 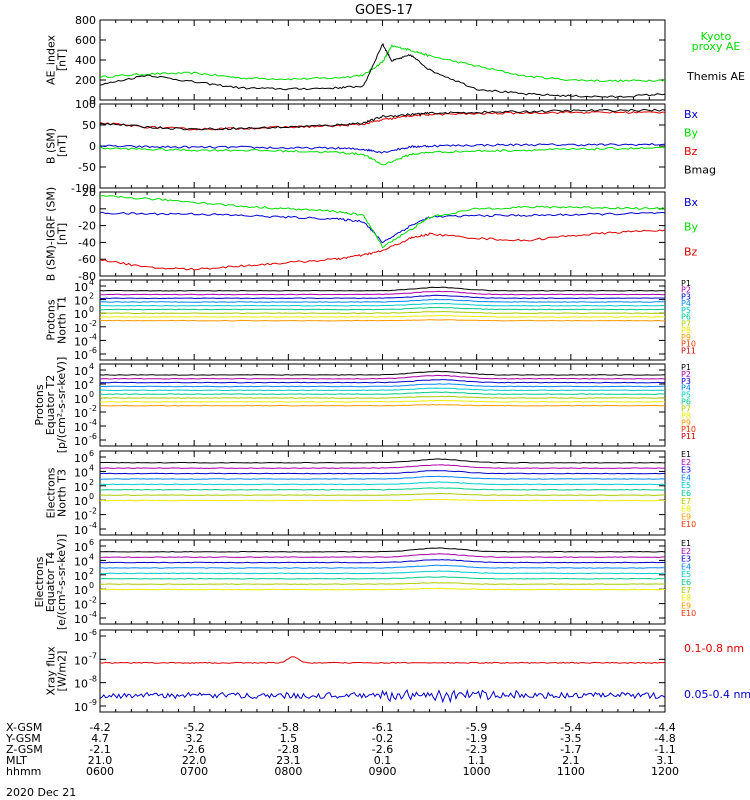 I want to click on panel-frame, so click(x=382, y=582).